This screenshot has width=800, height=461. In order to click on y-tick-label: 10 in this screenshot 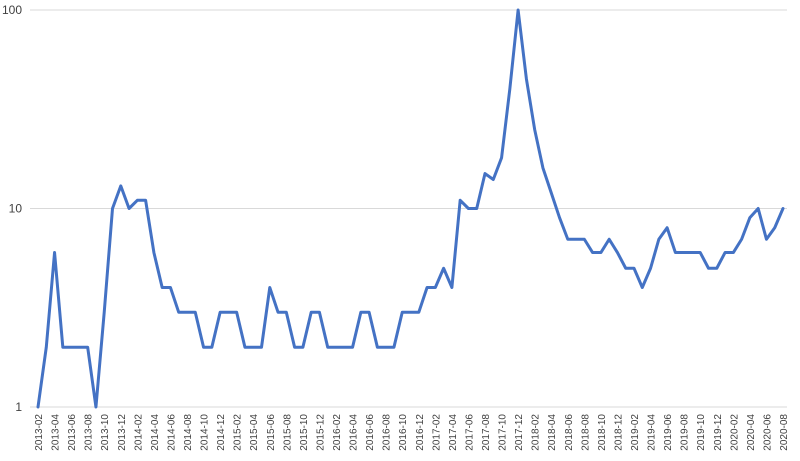, I will do `click(16, 209)`.